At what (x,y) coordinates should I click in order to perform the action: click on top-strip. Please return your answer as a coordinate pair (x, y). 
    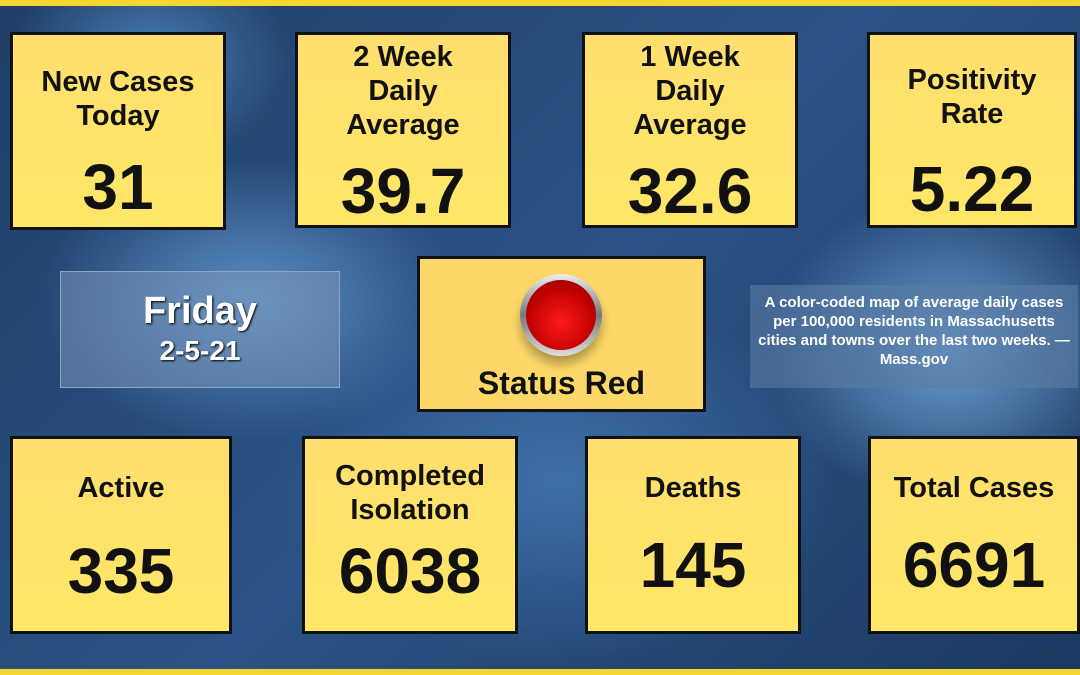
    Looking at the image, I should click on (540, 3).